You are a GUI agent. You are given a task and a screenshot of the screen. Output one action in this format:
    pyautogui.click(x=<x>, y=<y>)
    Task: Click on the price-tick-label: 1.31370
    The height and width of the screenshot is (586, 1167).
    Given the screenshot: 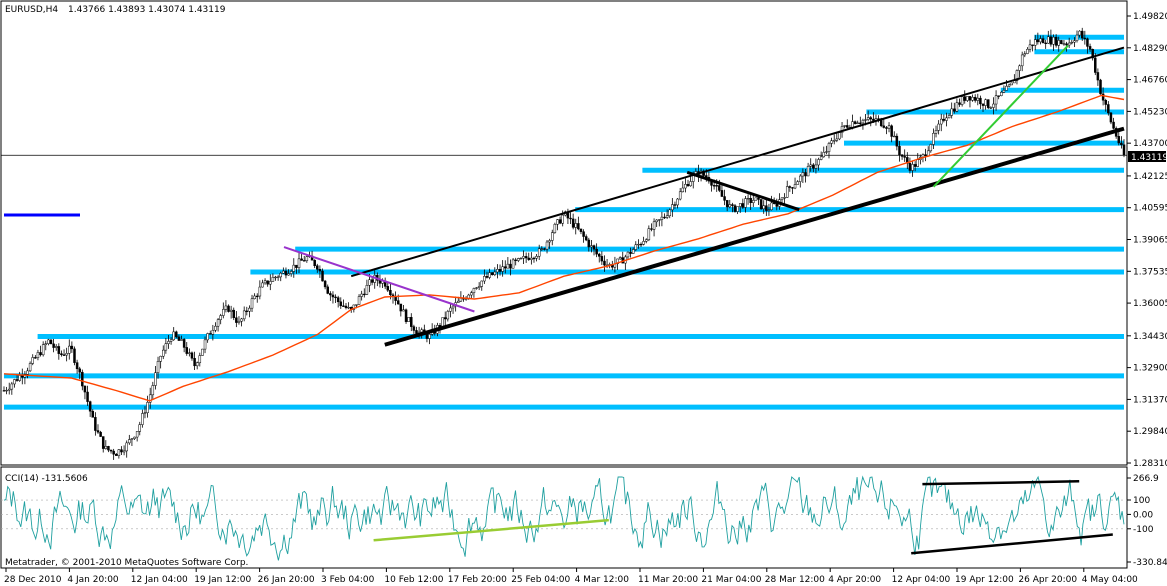 What is the action you would take?
    pyautogui.click(x=1150, y=400)
    